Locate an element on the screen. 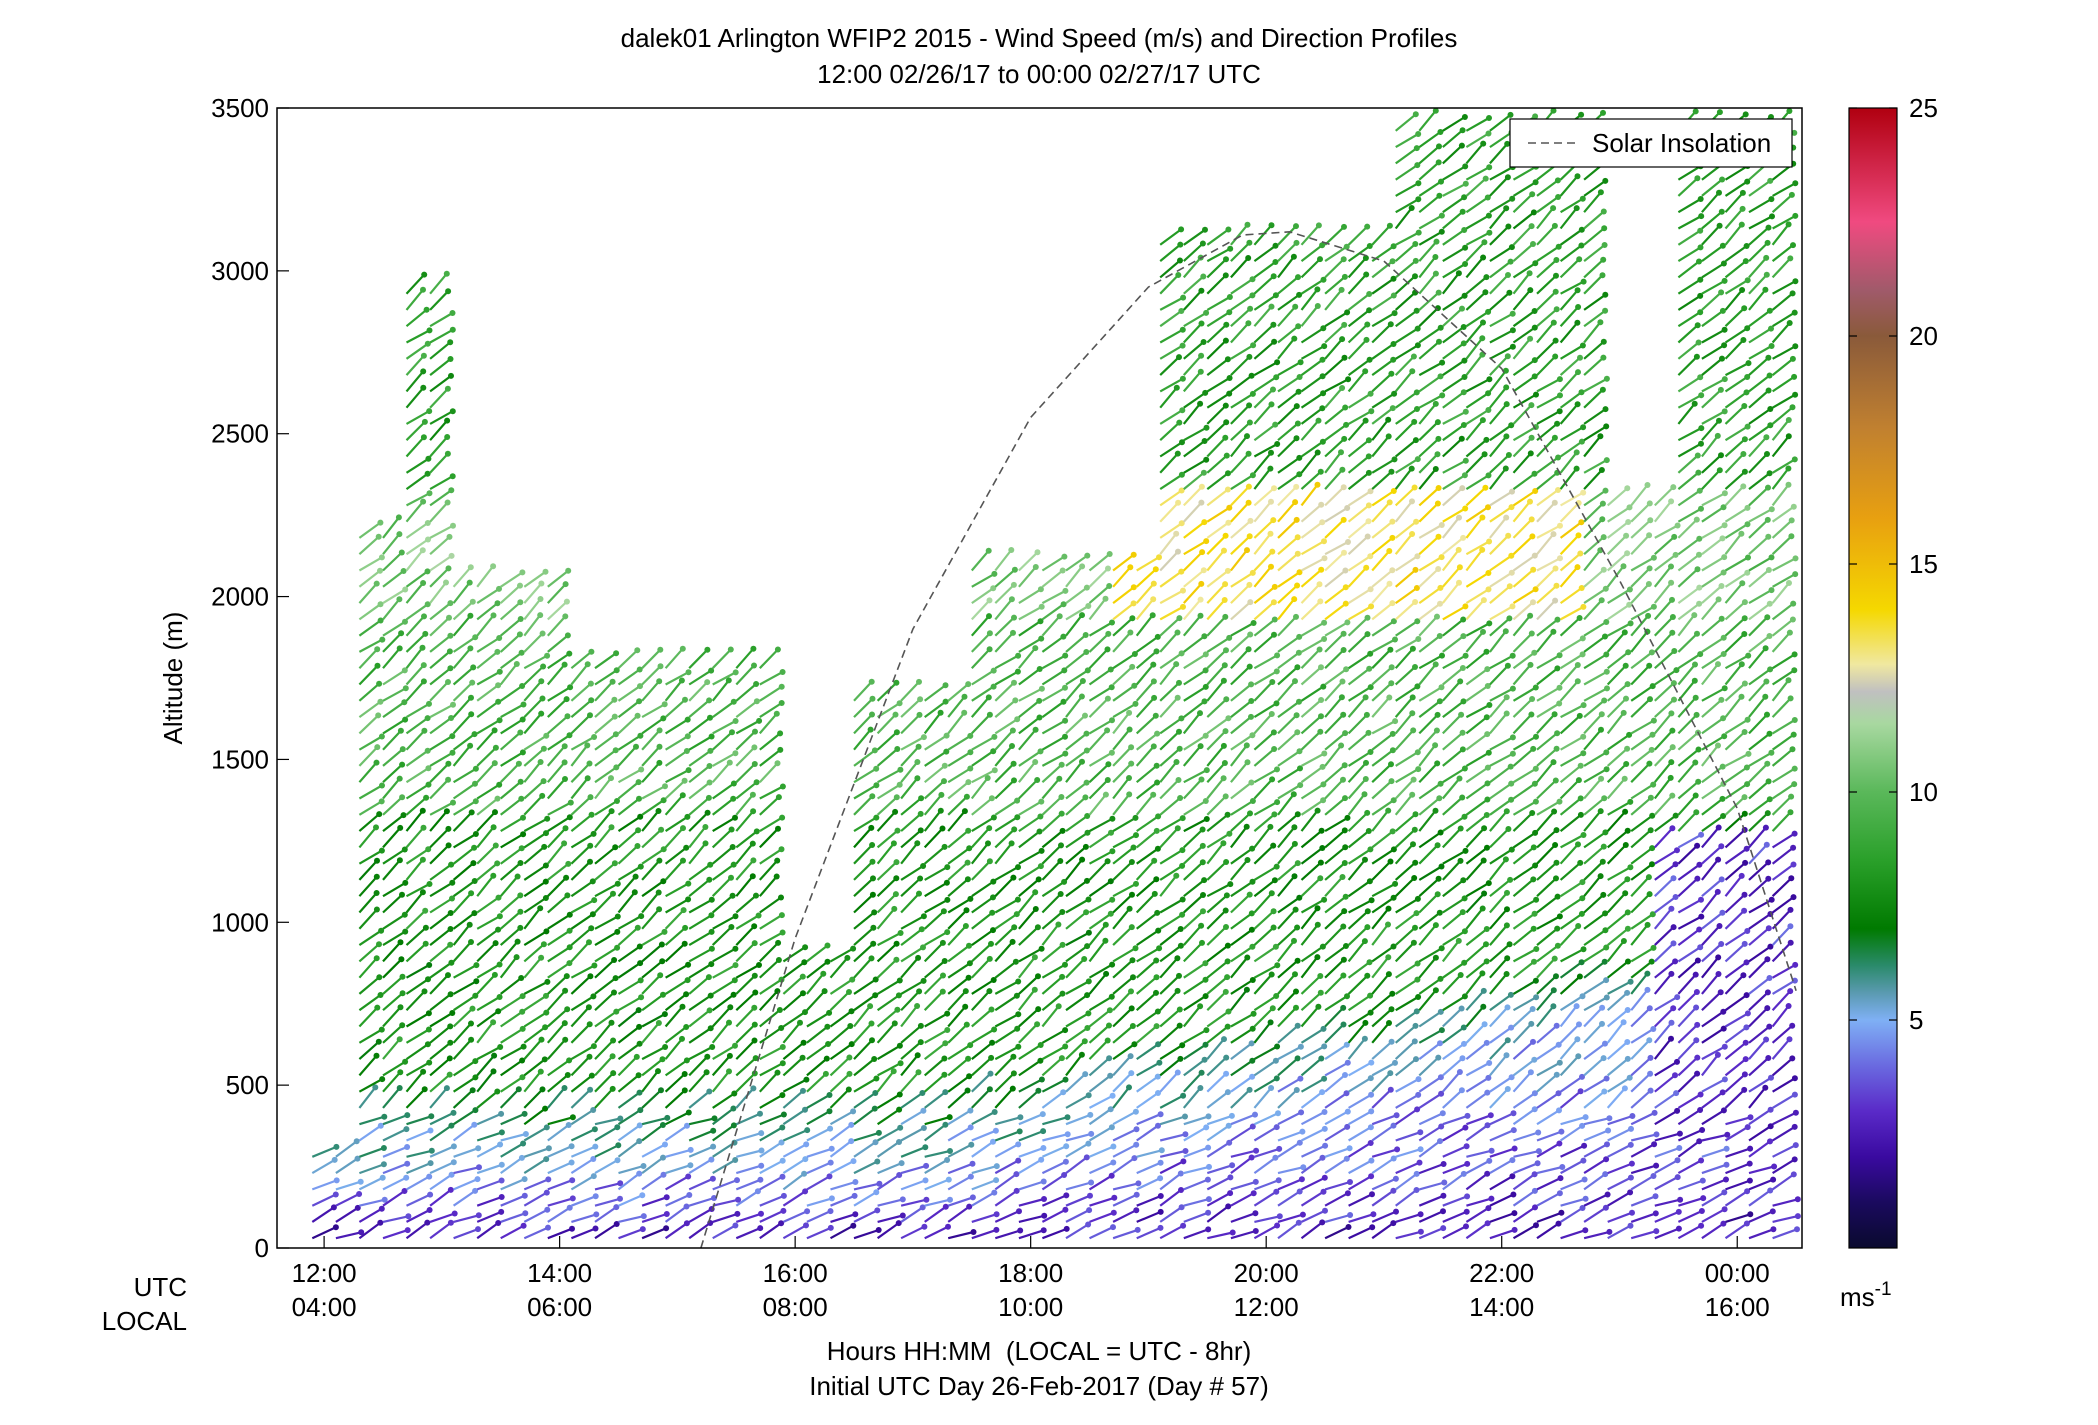 This screenshot has height=1425, width=2098. wind-barb-2028 is located at coordinates (1429, 709).